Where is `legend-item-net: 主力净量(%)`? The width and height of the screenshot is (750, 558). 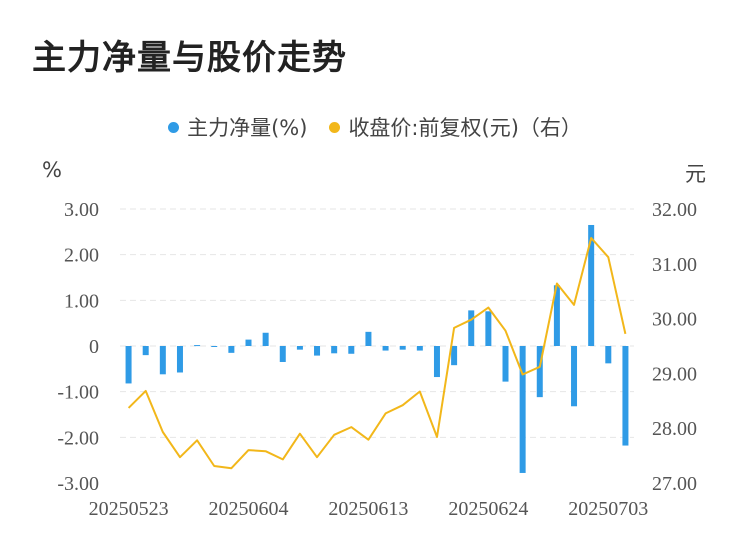
legend-item-net: 主力净量(%) is located at coordinates (237, 127).